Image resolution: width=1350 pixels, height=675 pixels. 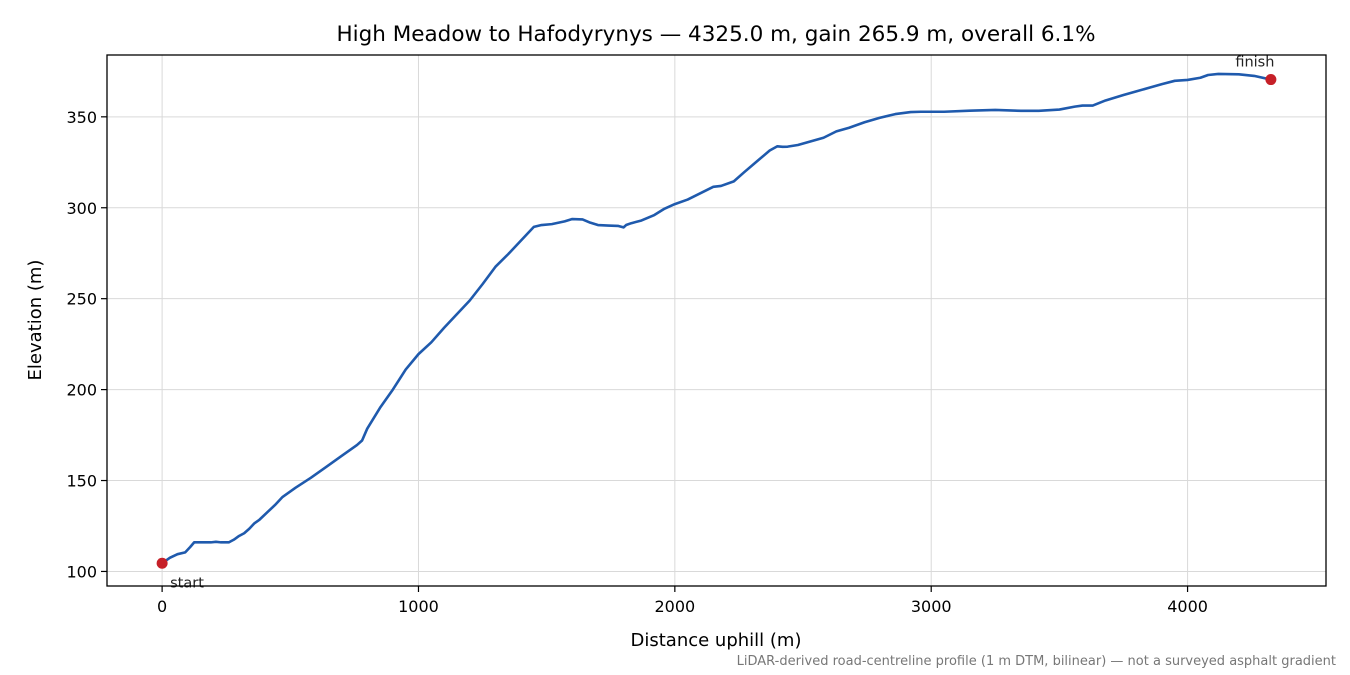 What do you see at coordinates (81, 208) in the screenshot?
I see `y-tick-label: 300` at bounding box center [81, 208].